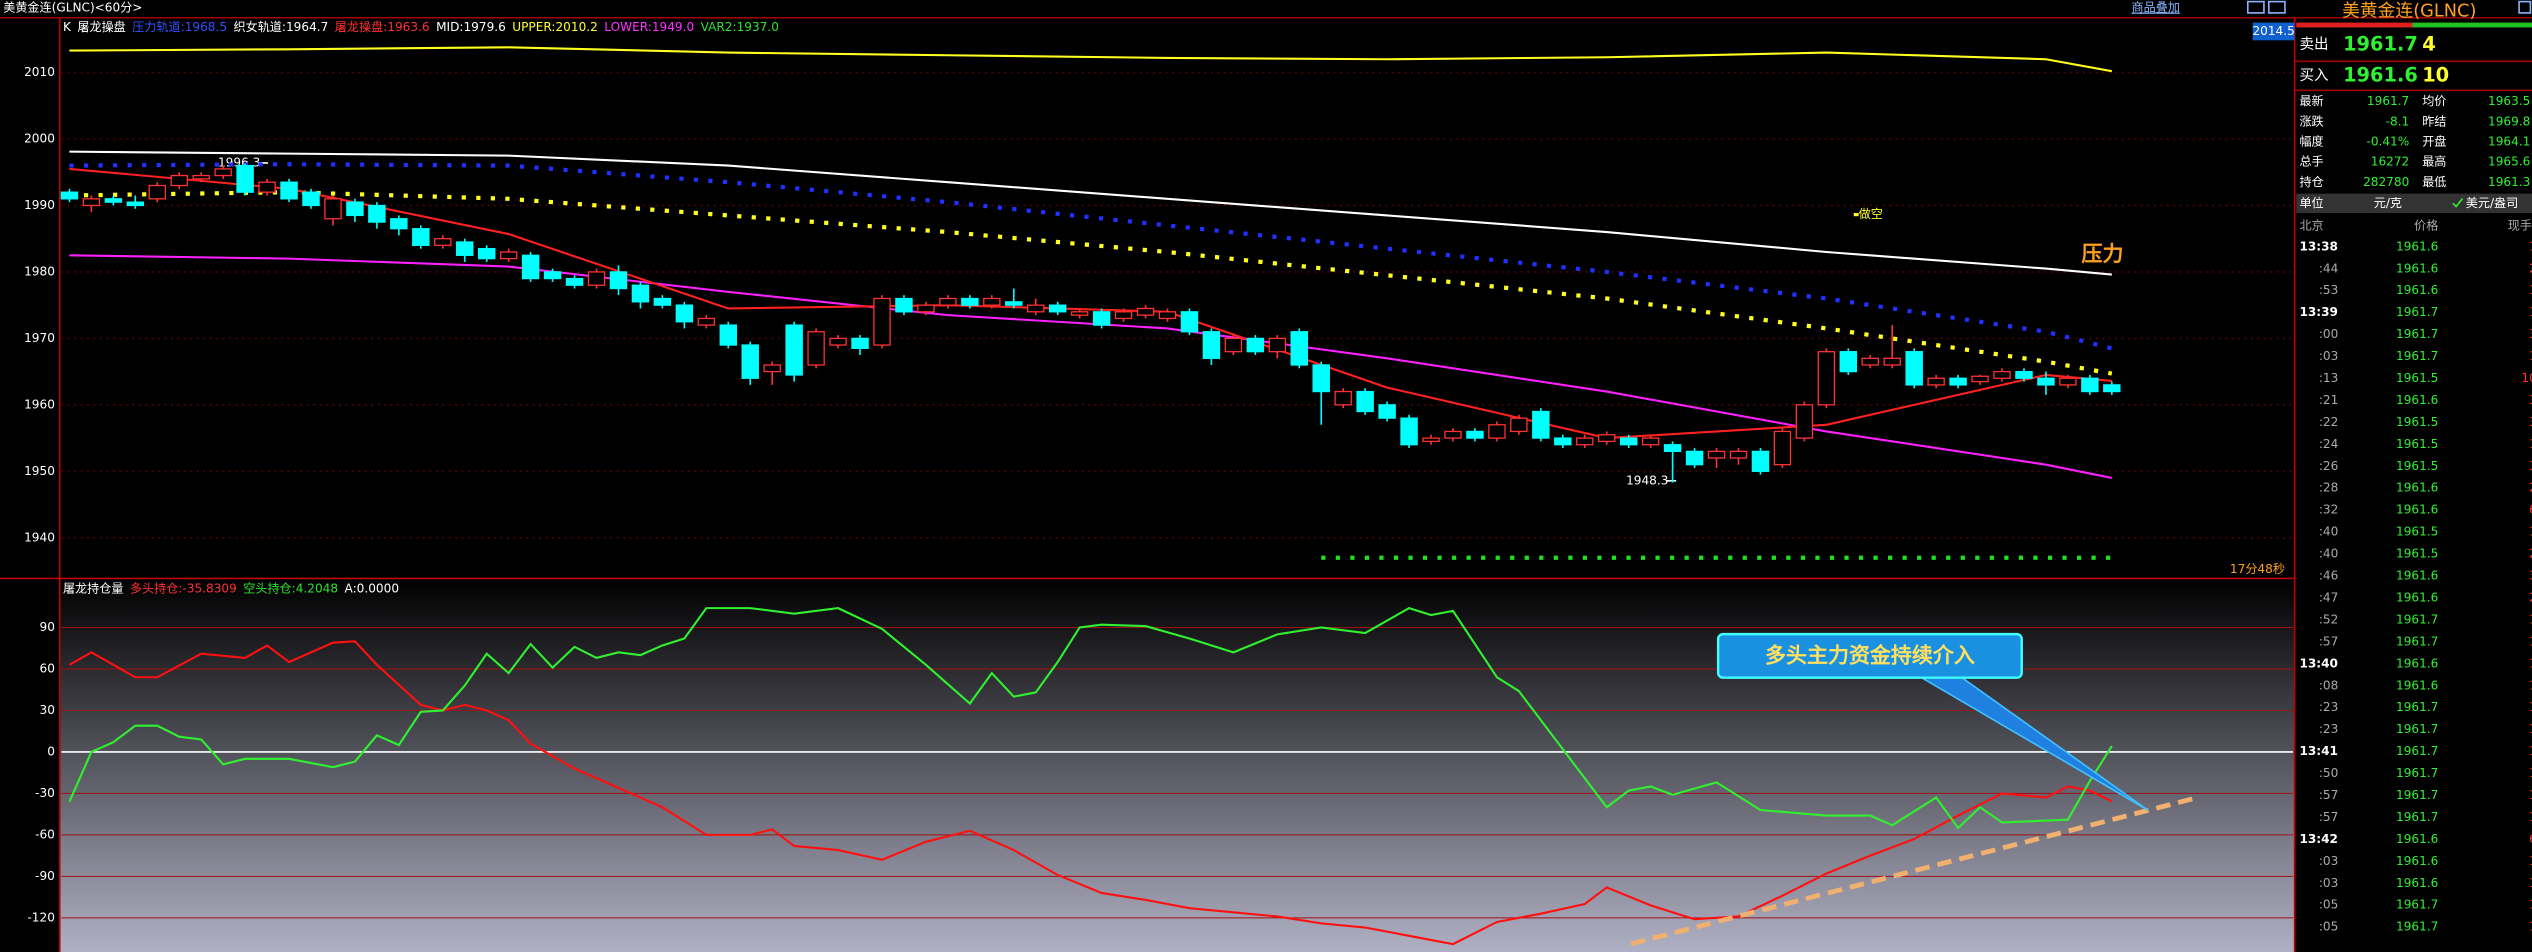 Image resolution: width=2532 pixels, height=952 pixels. Describe the element at coordinates (2434, 140) in the screenshot. I see `stat-label: 开盘` at that location.